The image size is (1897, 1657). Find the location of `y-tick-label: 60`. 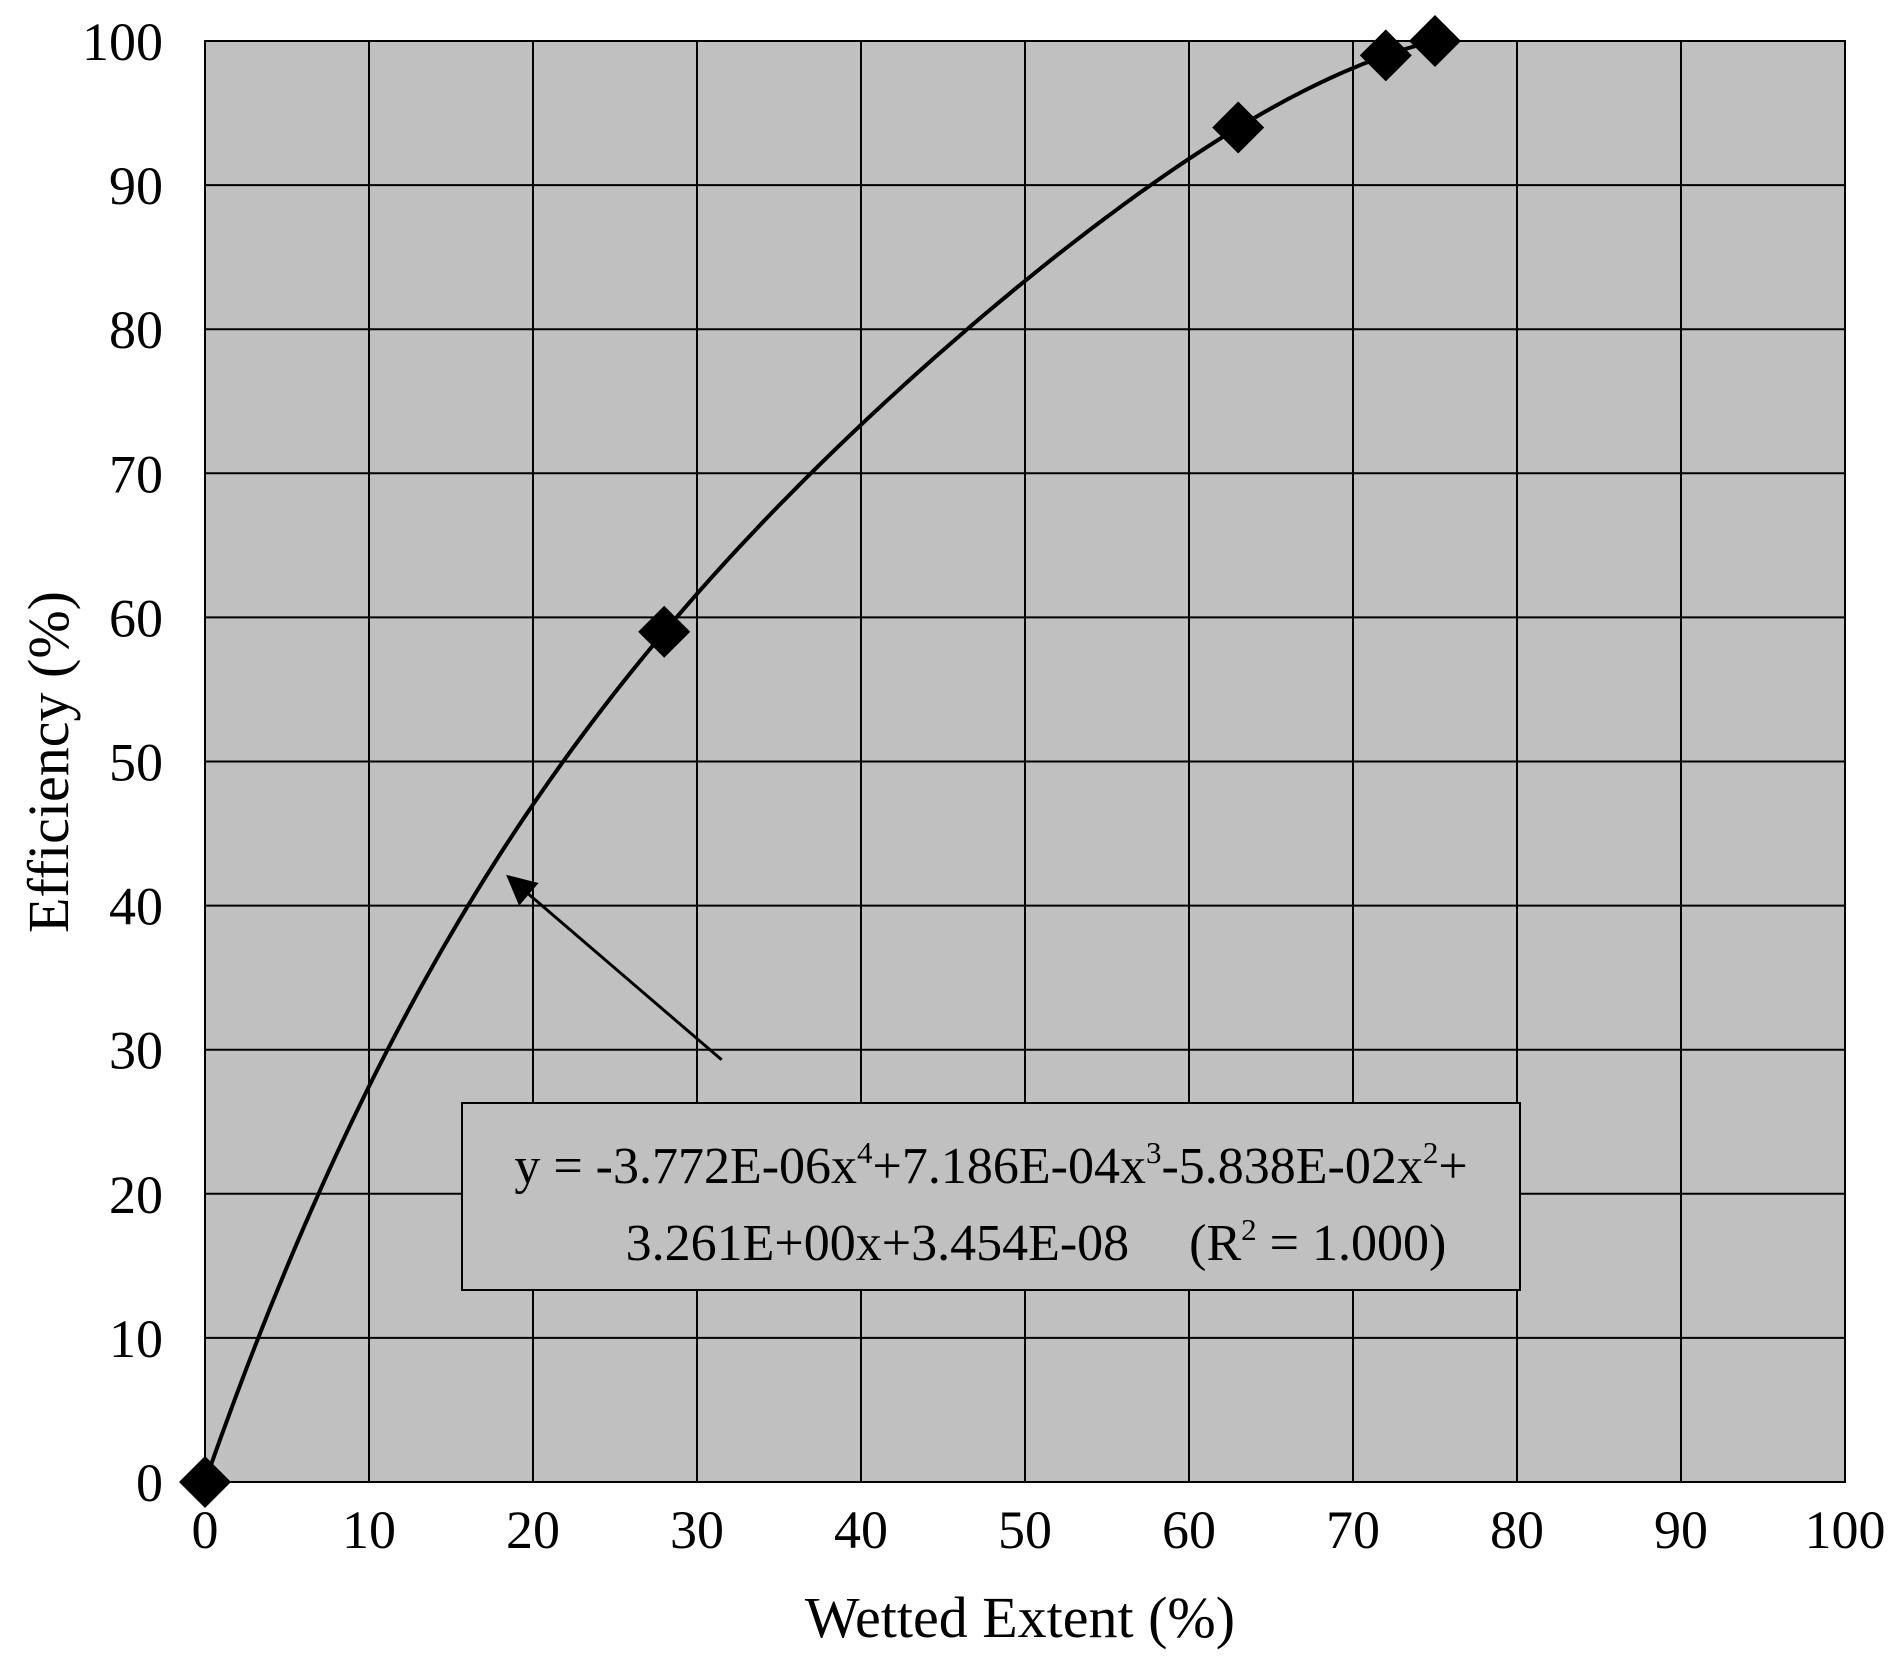

y-tick-label: 60 is located at coordinates (136, 618).